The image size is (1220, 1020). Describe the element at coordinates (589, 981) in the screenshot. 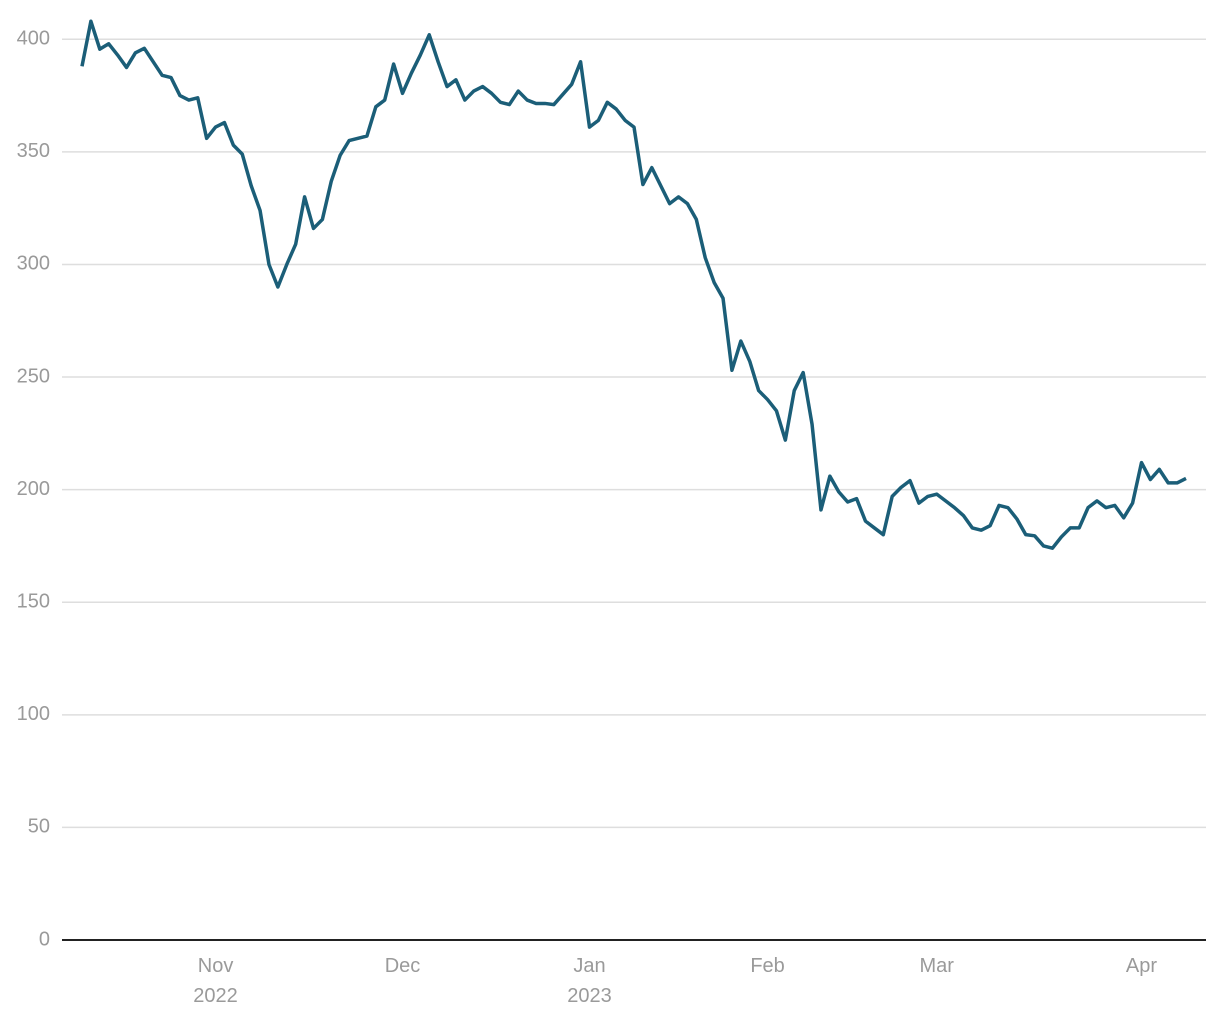

I see `x-tick-label: Jan 2023` at that location.